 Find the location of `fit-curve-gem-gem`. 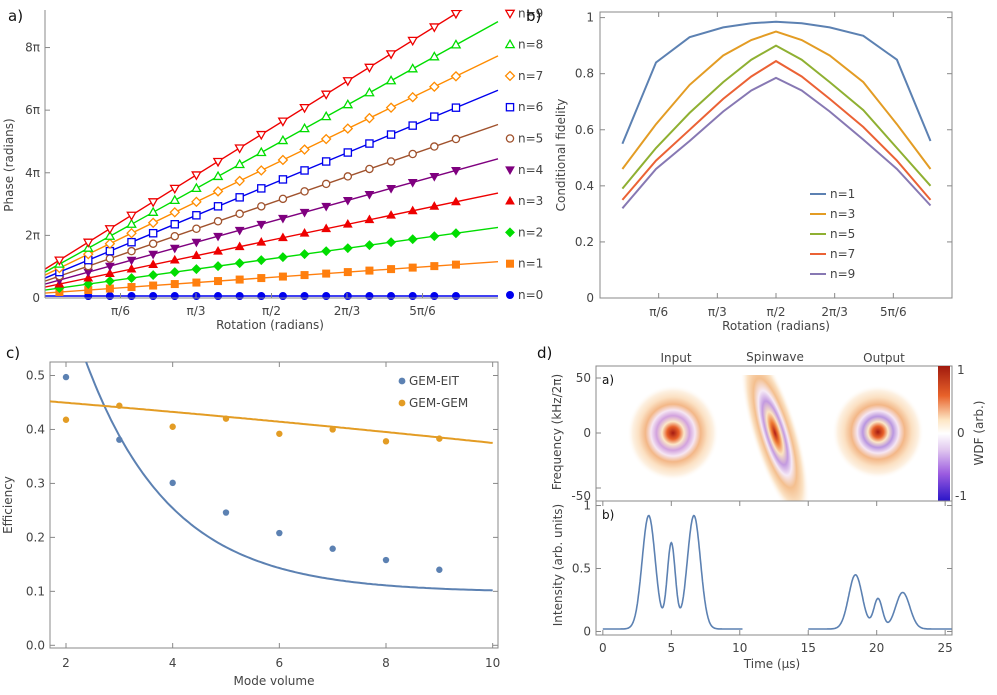

fit-curve-gem-gem is located at coordinates (271, 422).